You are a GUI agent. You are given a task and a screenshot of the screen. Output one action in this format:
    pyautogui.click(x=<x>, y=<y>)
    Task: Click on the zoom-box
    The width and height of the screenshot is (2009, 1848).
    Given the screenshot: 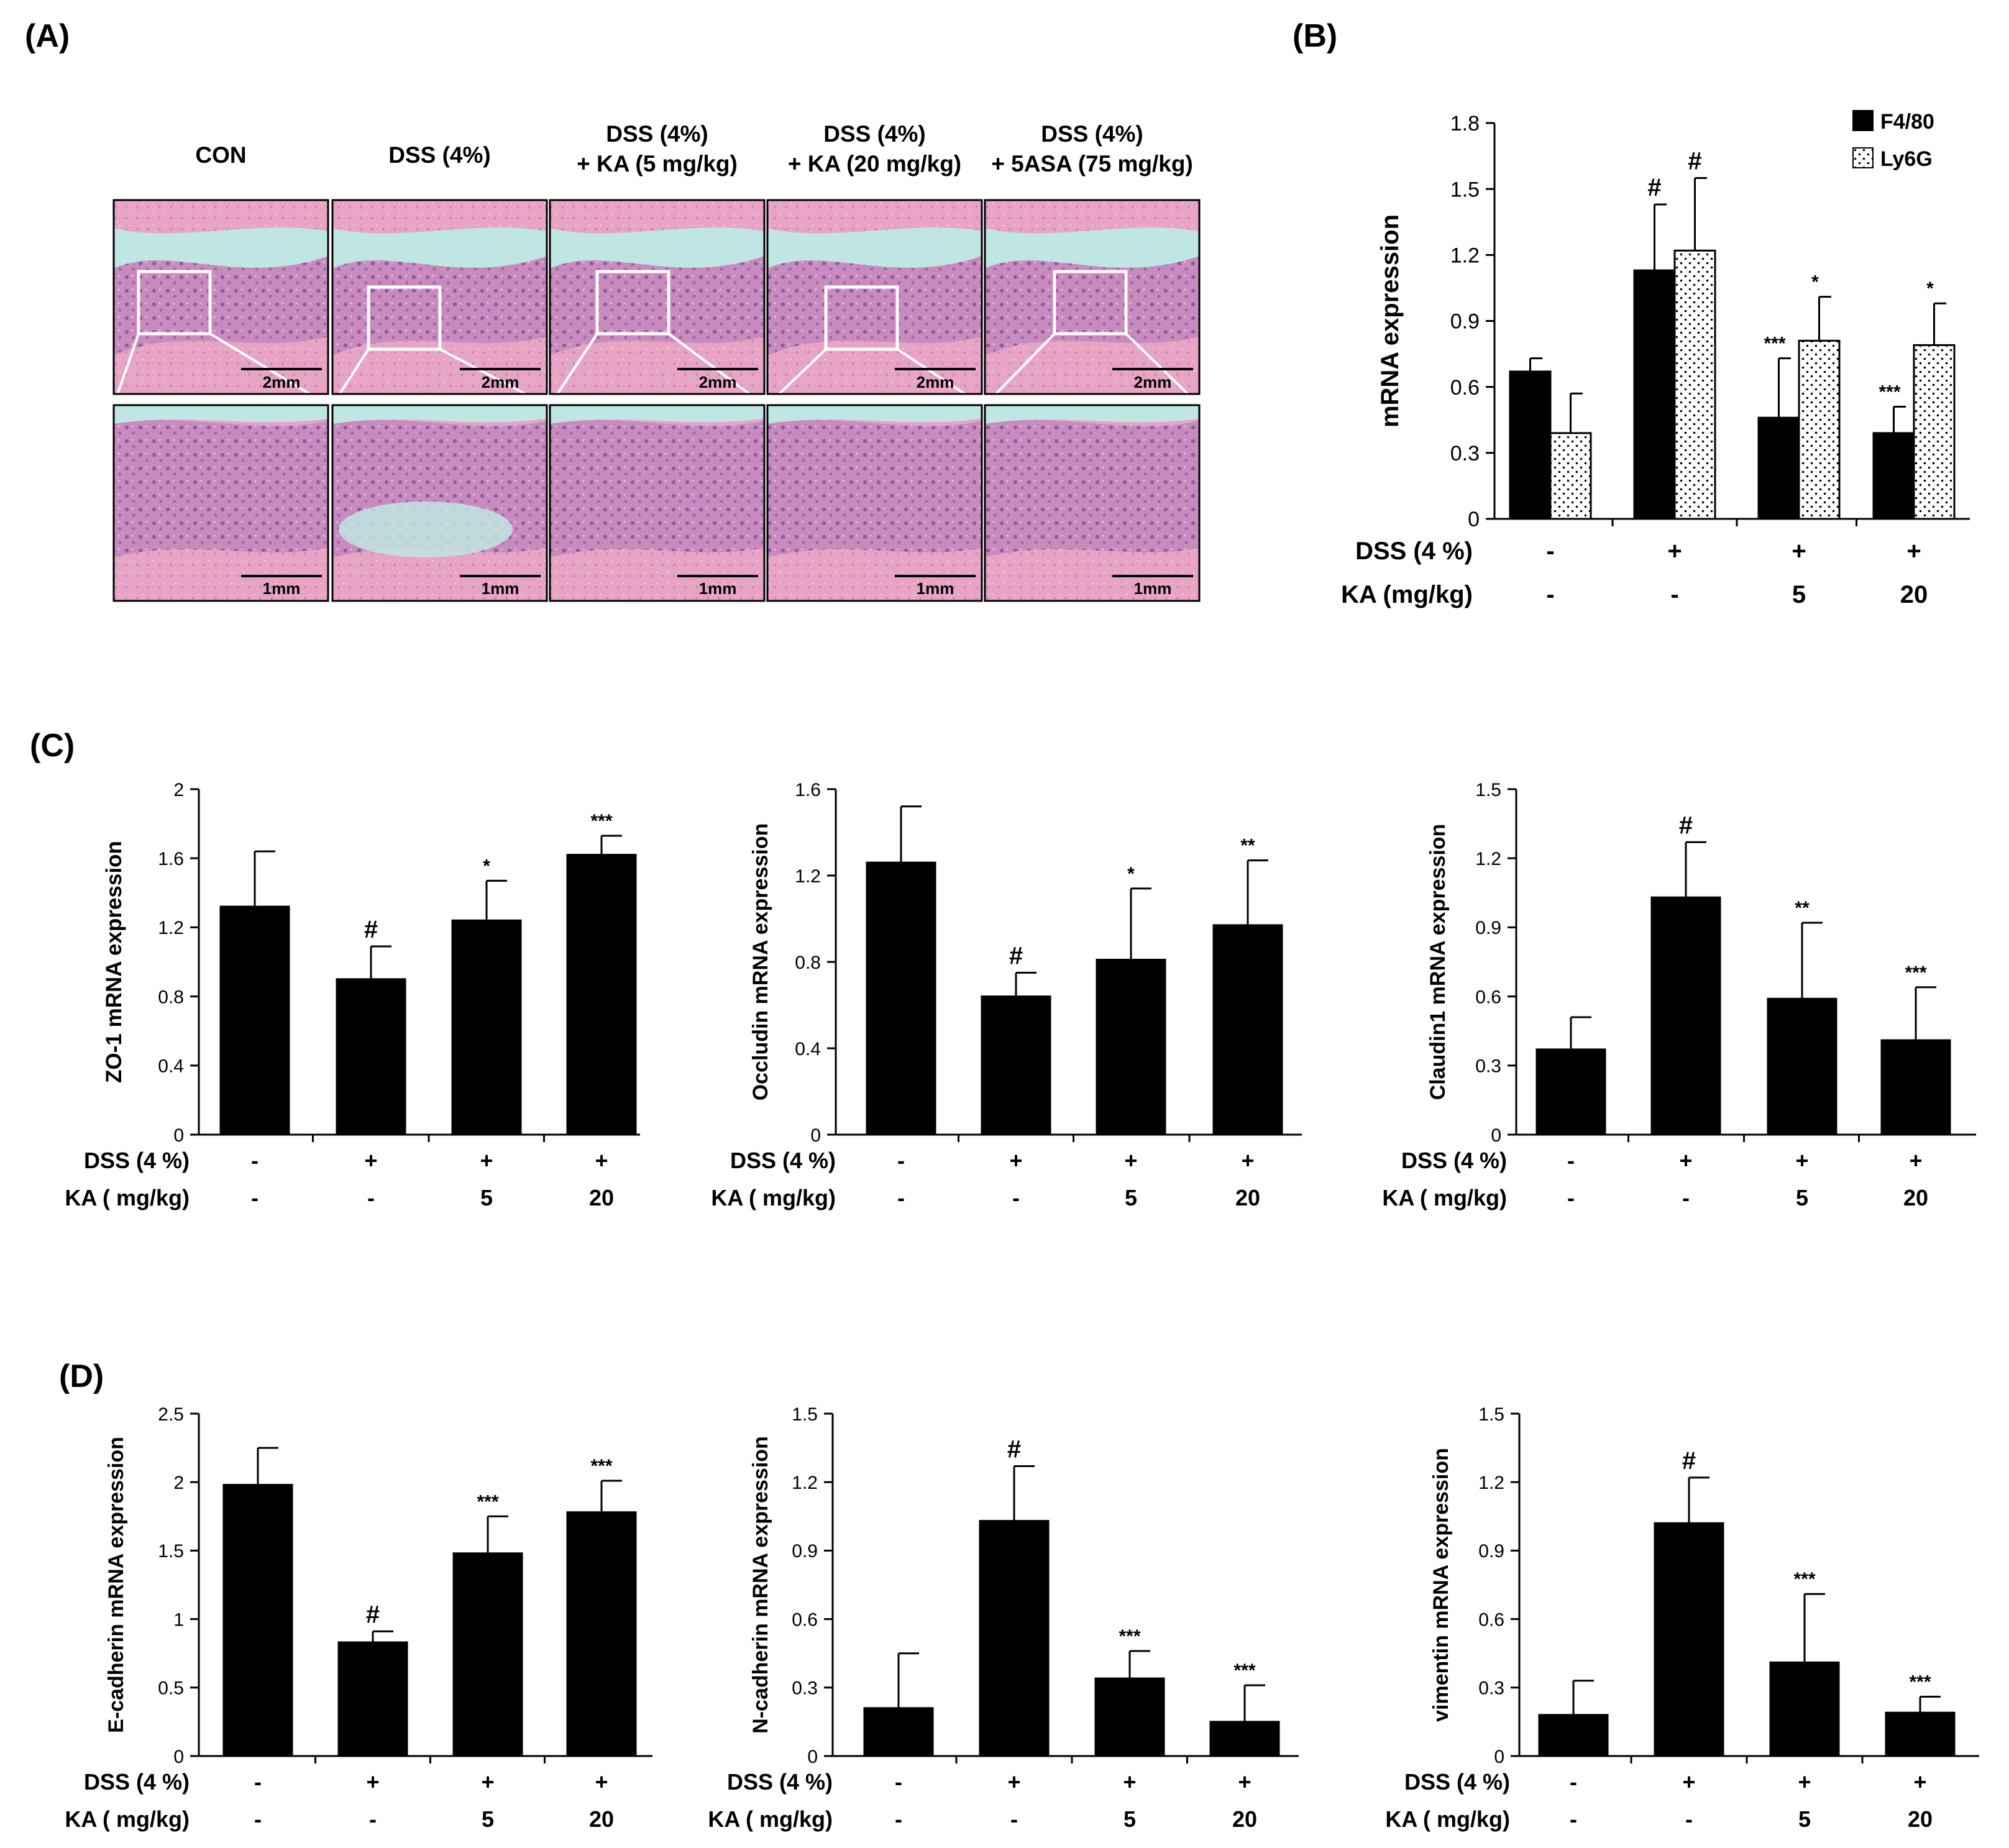 What is the action you would take?
    pyautogui.click(x=404, y=318)
    